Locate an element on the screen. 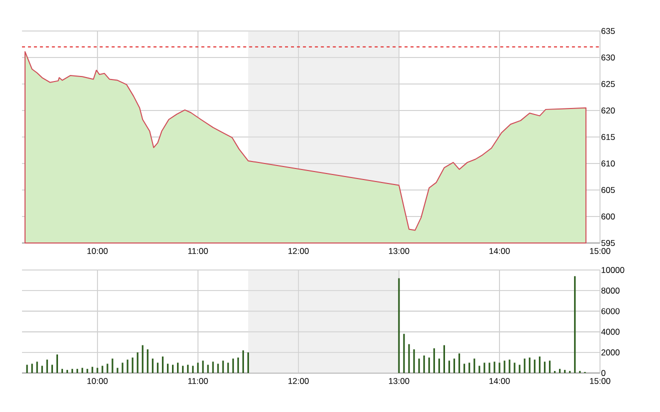 The width and height of the screenshot is (660, 412). y-tick-label: 2000 is located at coordinates (610, 352).